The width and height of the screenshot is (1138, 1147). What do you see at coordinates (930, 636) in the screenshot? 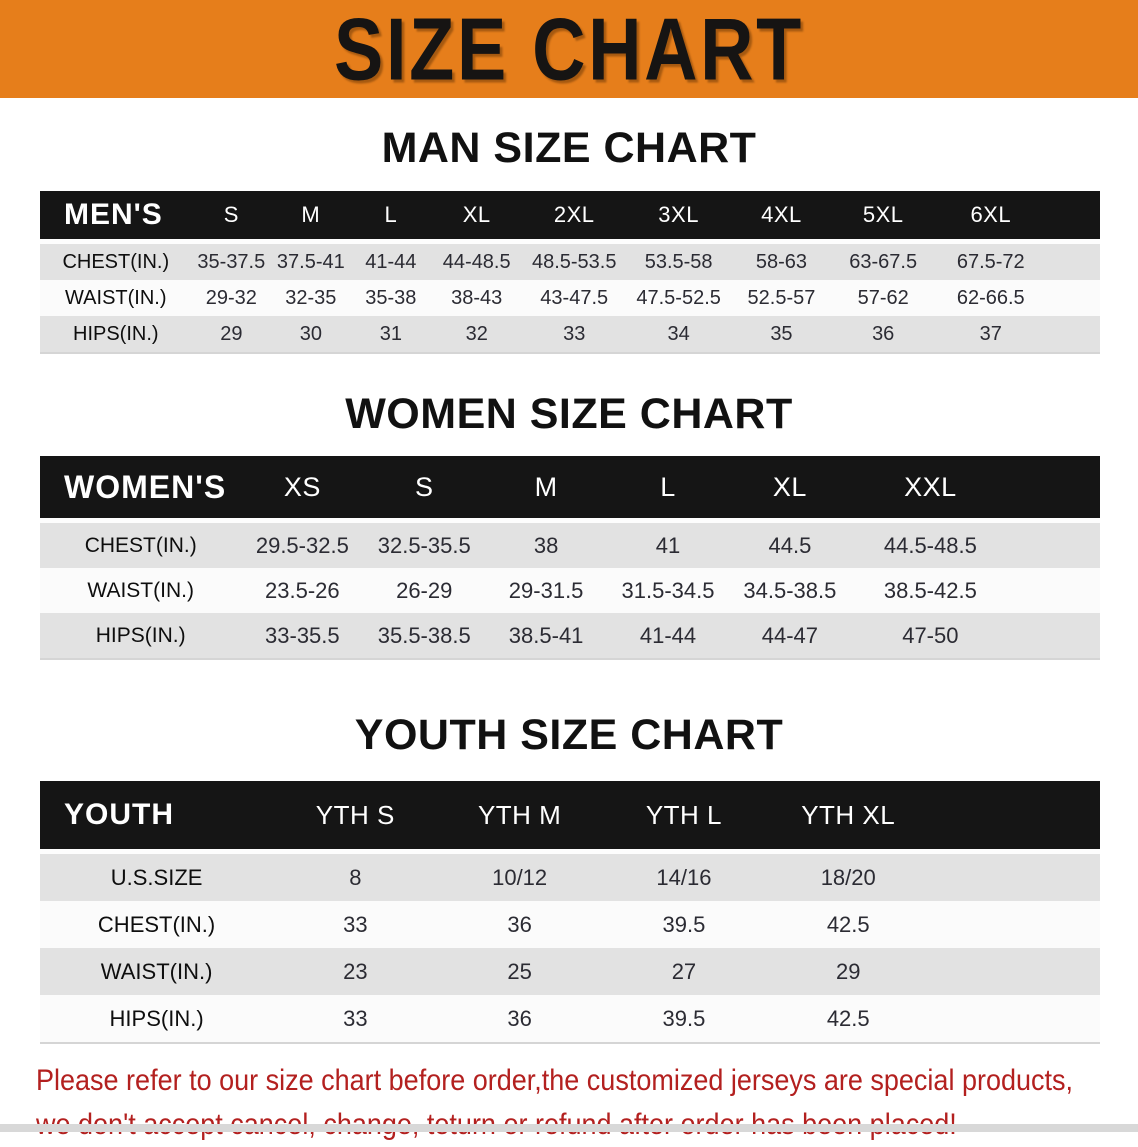
I see `cell-value: 47-50` at bounding box center [930, 636].